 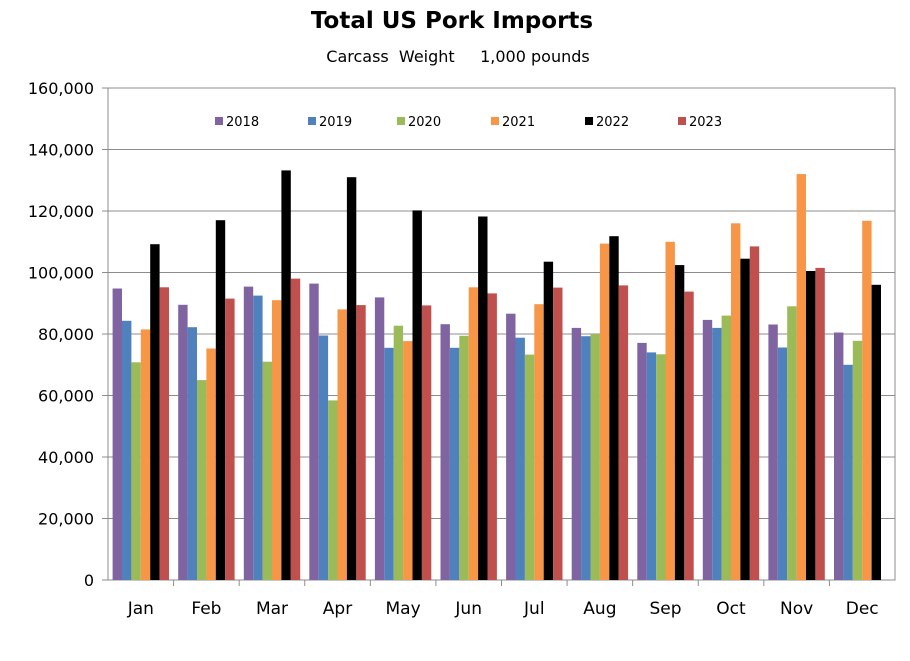 What do you see at coordinates (61, 88) in the screenshot?
I see `y-tick-label: 160,000` at bounding box center [61, 88].